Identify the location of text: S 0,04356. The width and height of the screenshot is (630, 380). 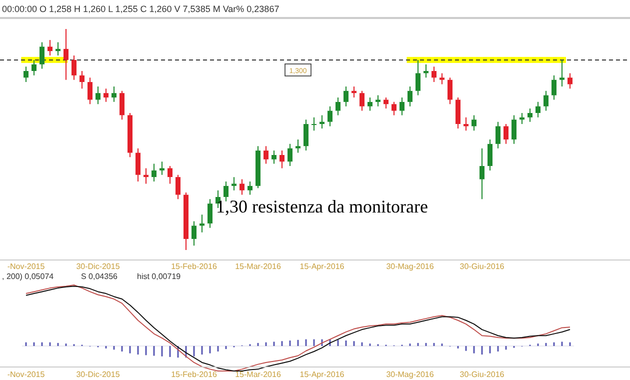
(99, 276).